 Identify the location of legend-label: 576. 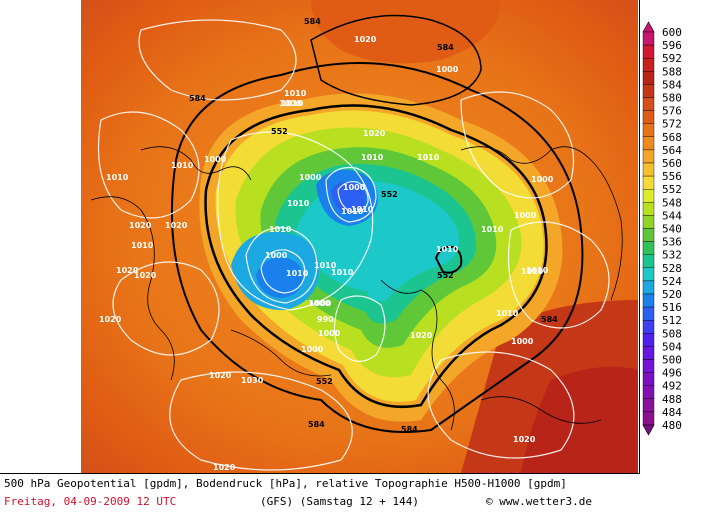
(672, 111).